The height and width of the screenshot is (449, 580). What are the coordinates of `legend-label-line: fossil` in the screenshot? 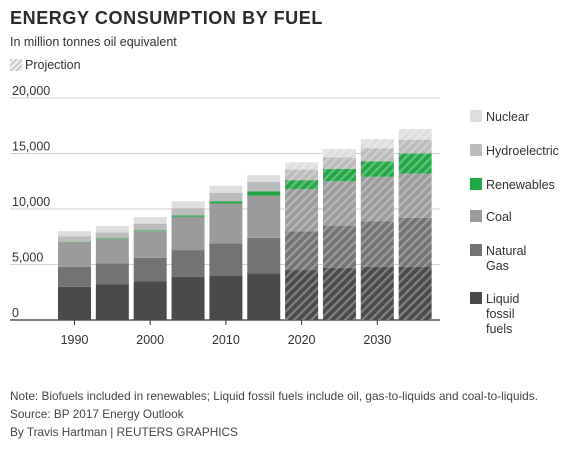 It's located at (500, 314).